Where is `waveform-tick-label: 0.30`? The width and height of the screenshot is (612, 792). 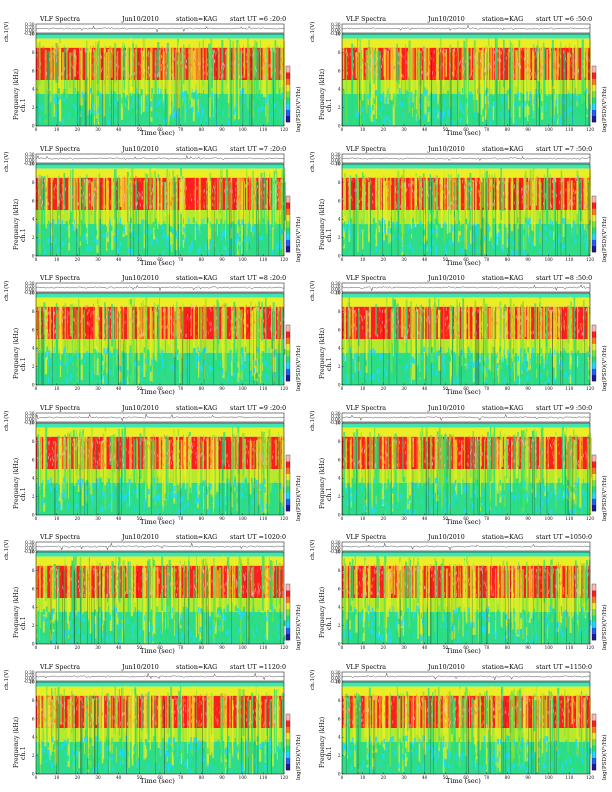
waveform-tick-label: 0.30 is located at coordinates (30, 672).